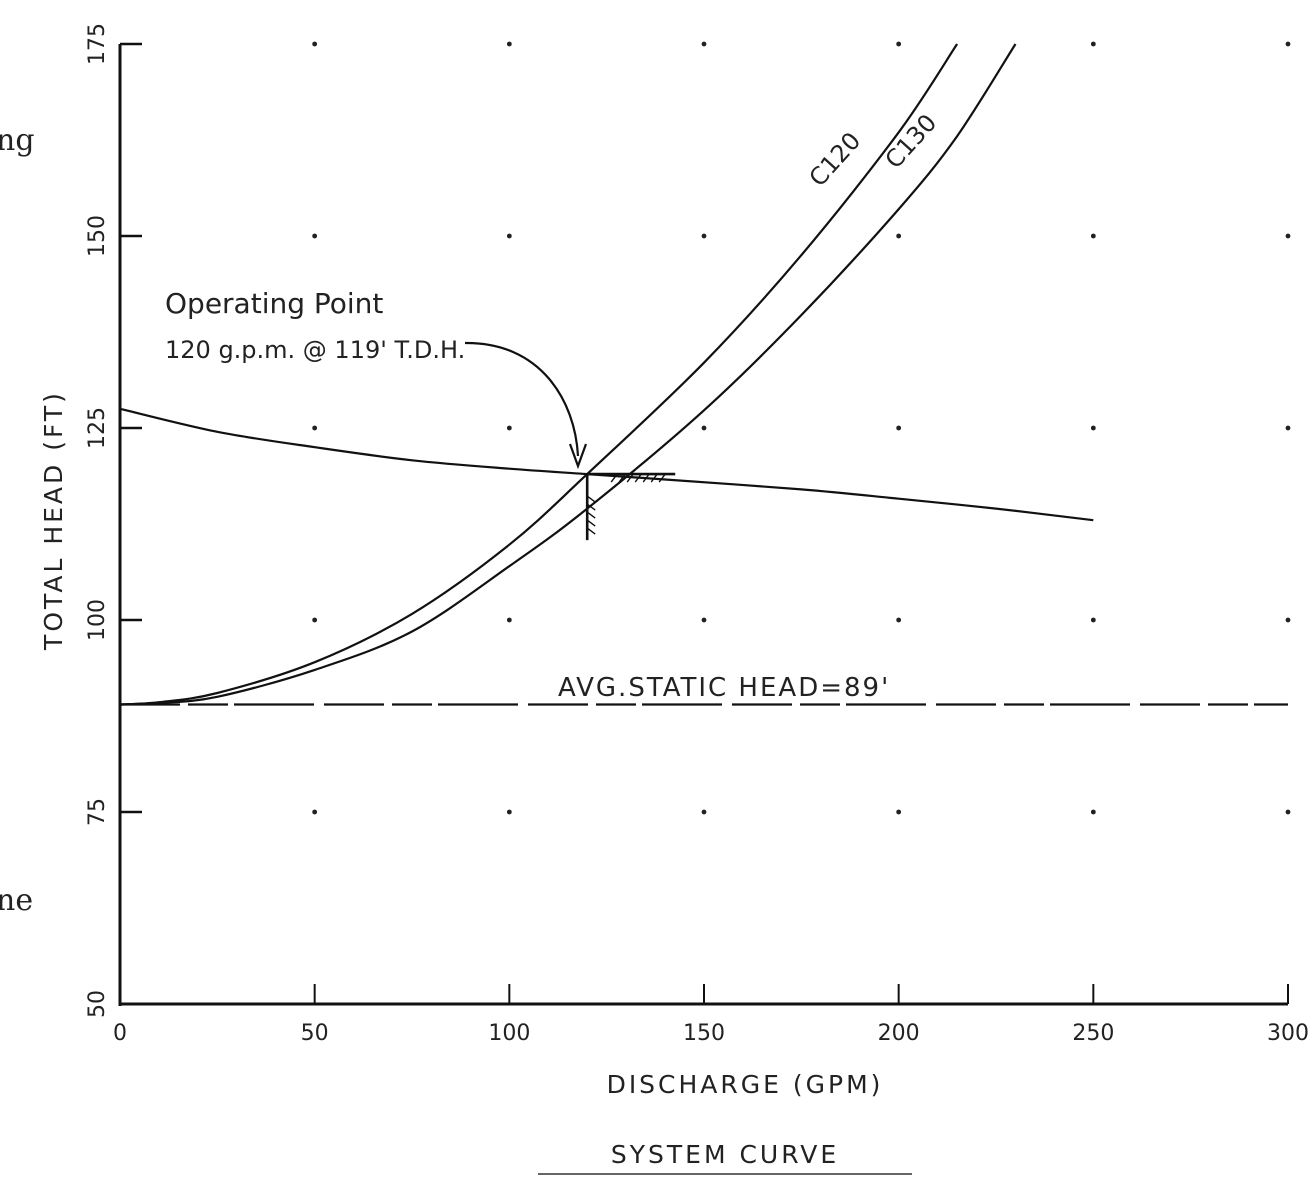 The height and width of the screenshot is (1182, 1313). What do you see at coordinates (113, 520) in the screenshot?
I see `y-axis-ticks: 50 75 100 125 150 175` at bounding box center [113, 520].